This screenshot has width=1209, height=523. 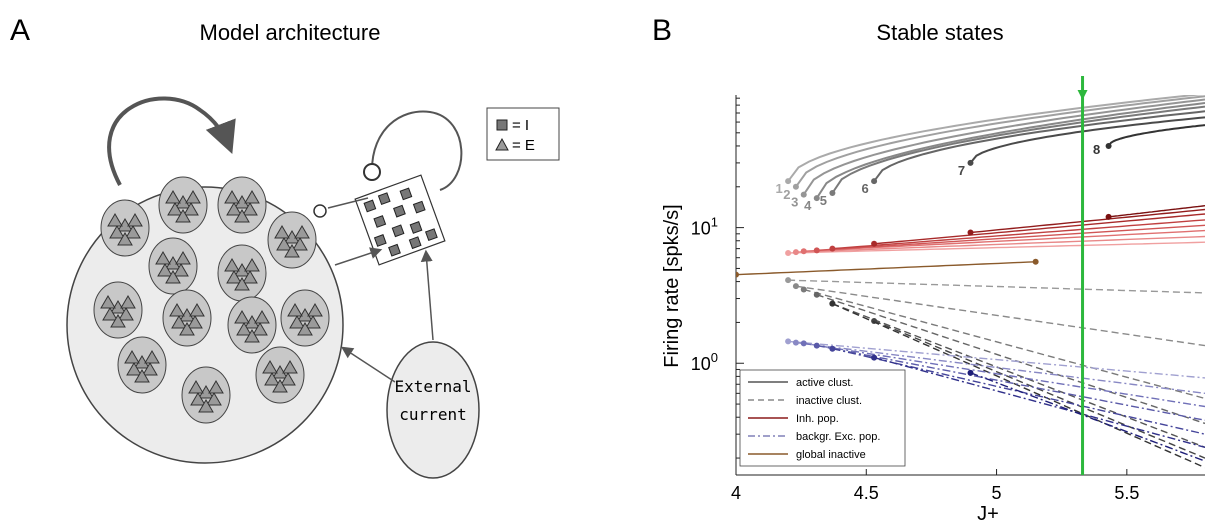 I want to click on x-axis-label: J+, so click(x=988, y=513).